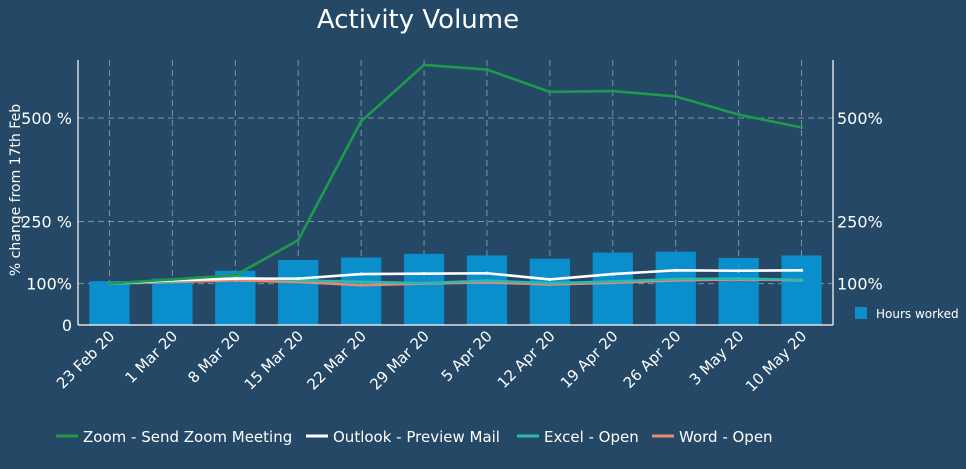 This screenshot has height=469, width=966. Describe the element at coordinates (526, 359) in the screenshot. I see `x-tick-label: 12 Apr 20` at that location.